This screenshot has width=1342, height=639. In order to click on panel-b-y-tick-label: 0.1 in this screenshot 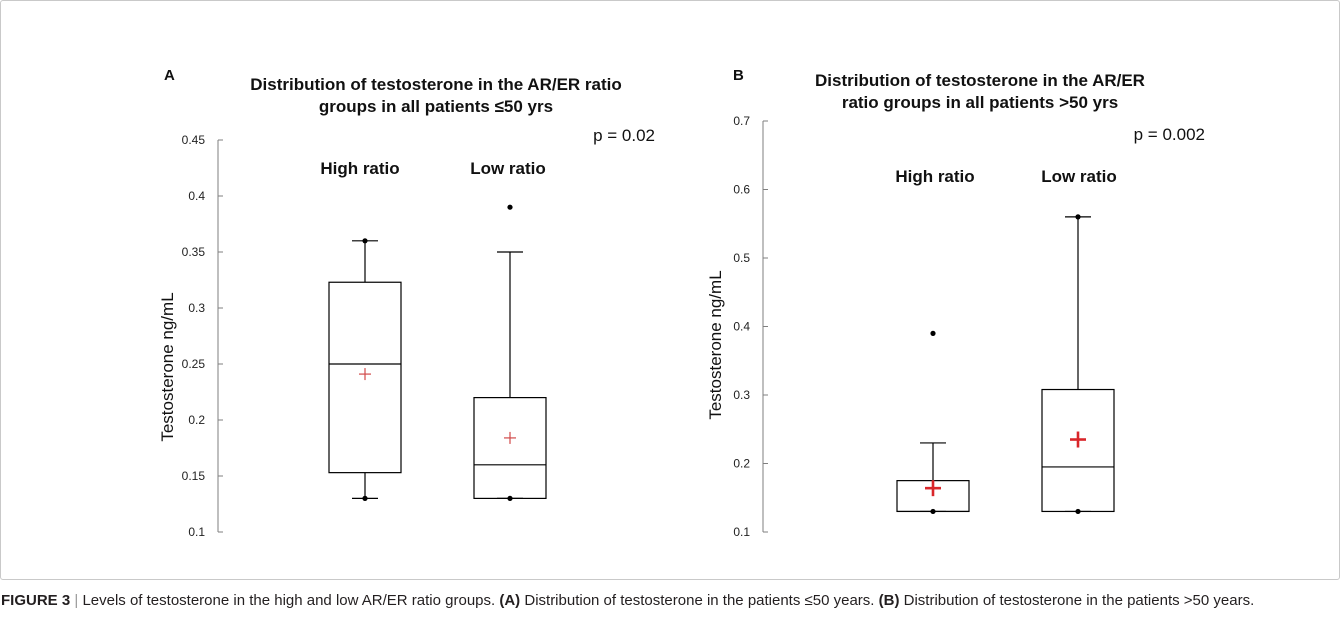, I will do `click(741, 532)`.